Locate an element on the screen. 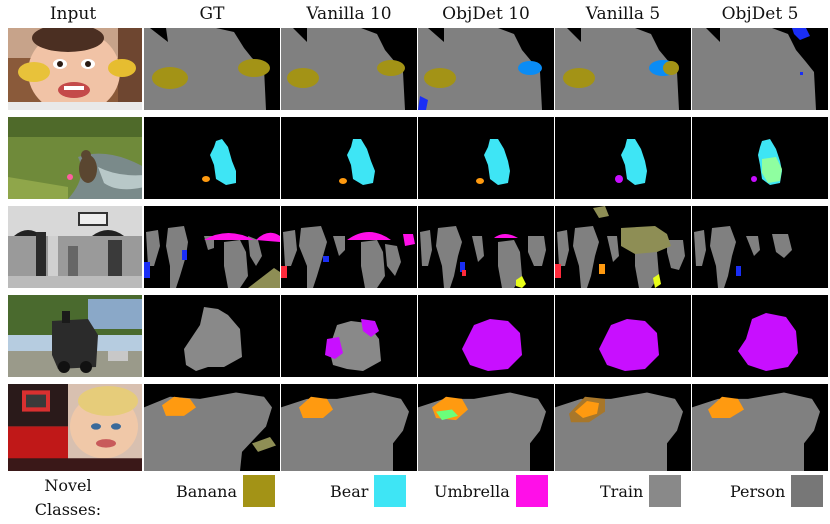  legend-label-person: Person is located at coordinates (758, 491).